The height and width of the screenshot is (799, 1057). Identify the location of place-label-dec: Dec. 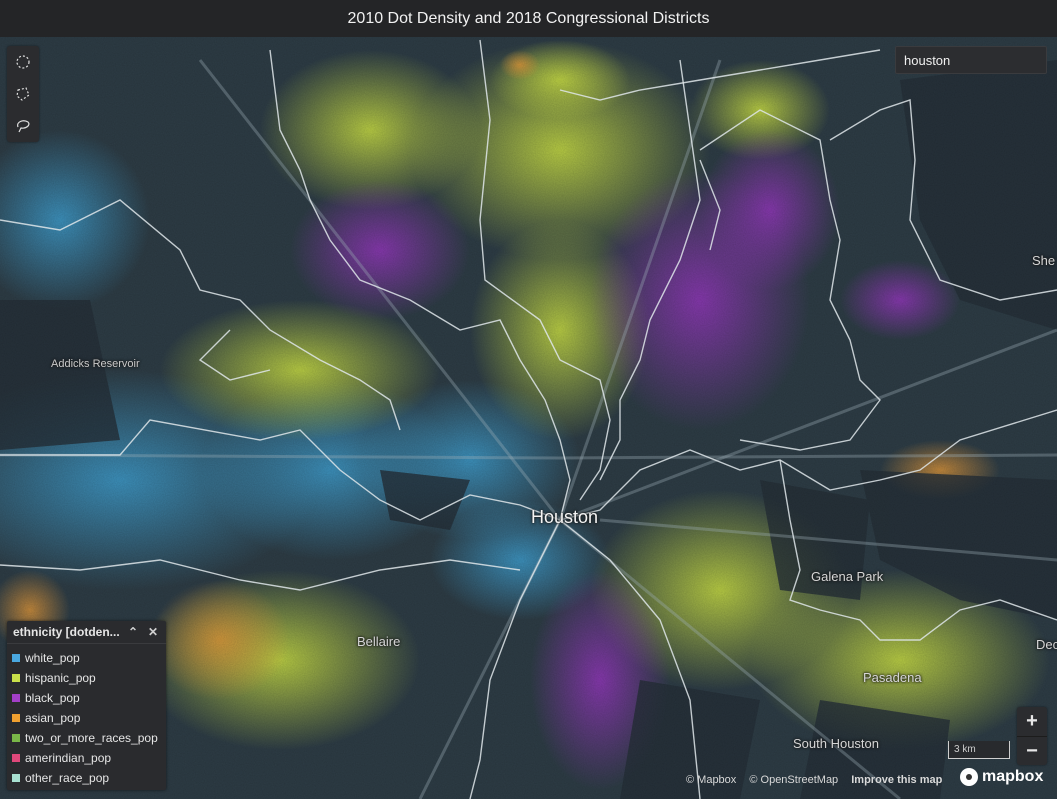
(1046, 644).